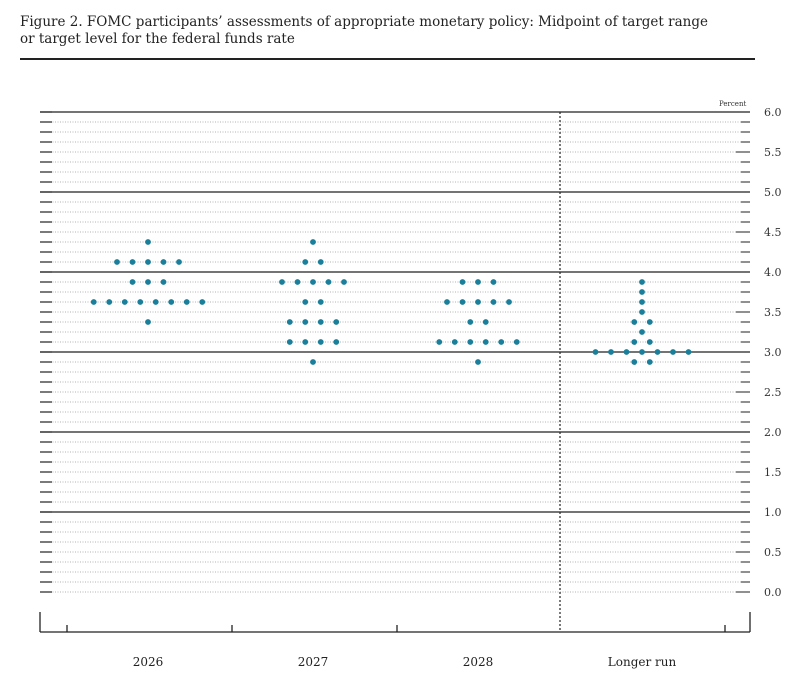 This screenshot has height=699, width=811. I want to click on y-tick-label: 2.0, so click(773, 432).